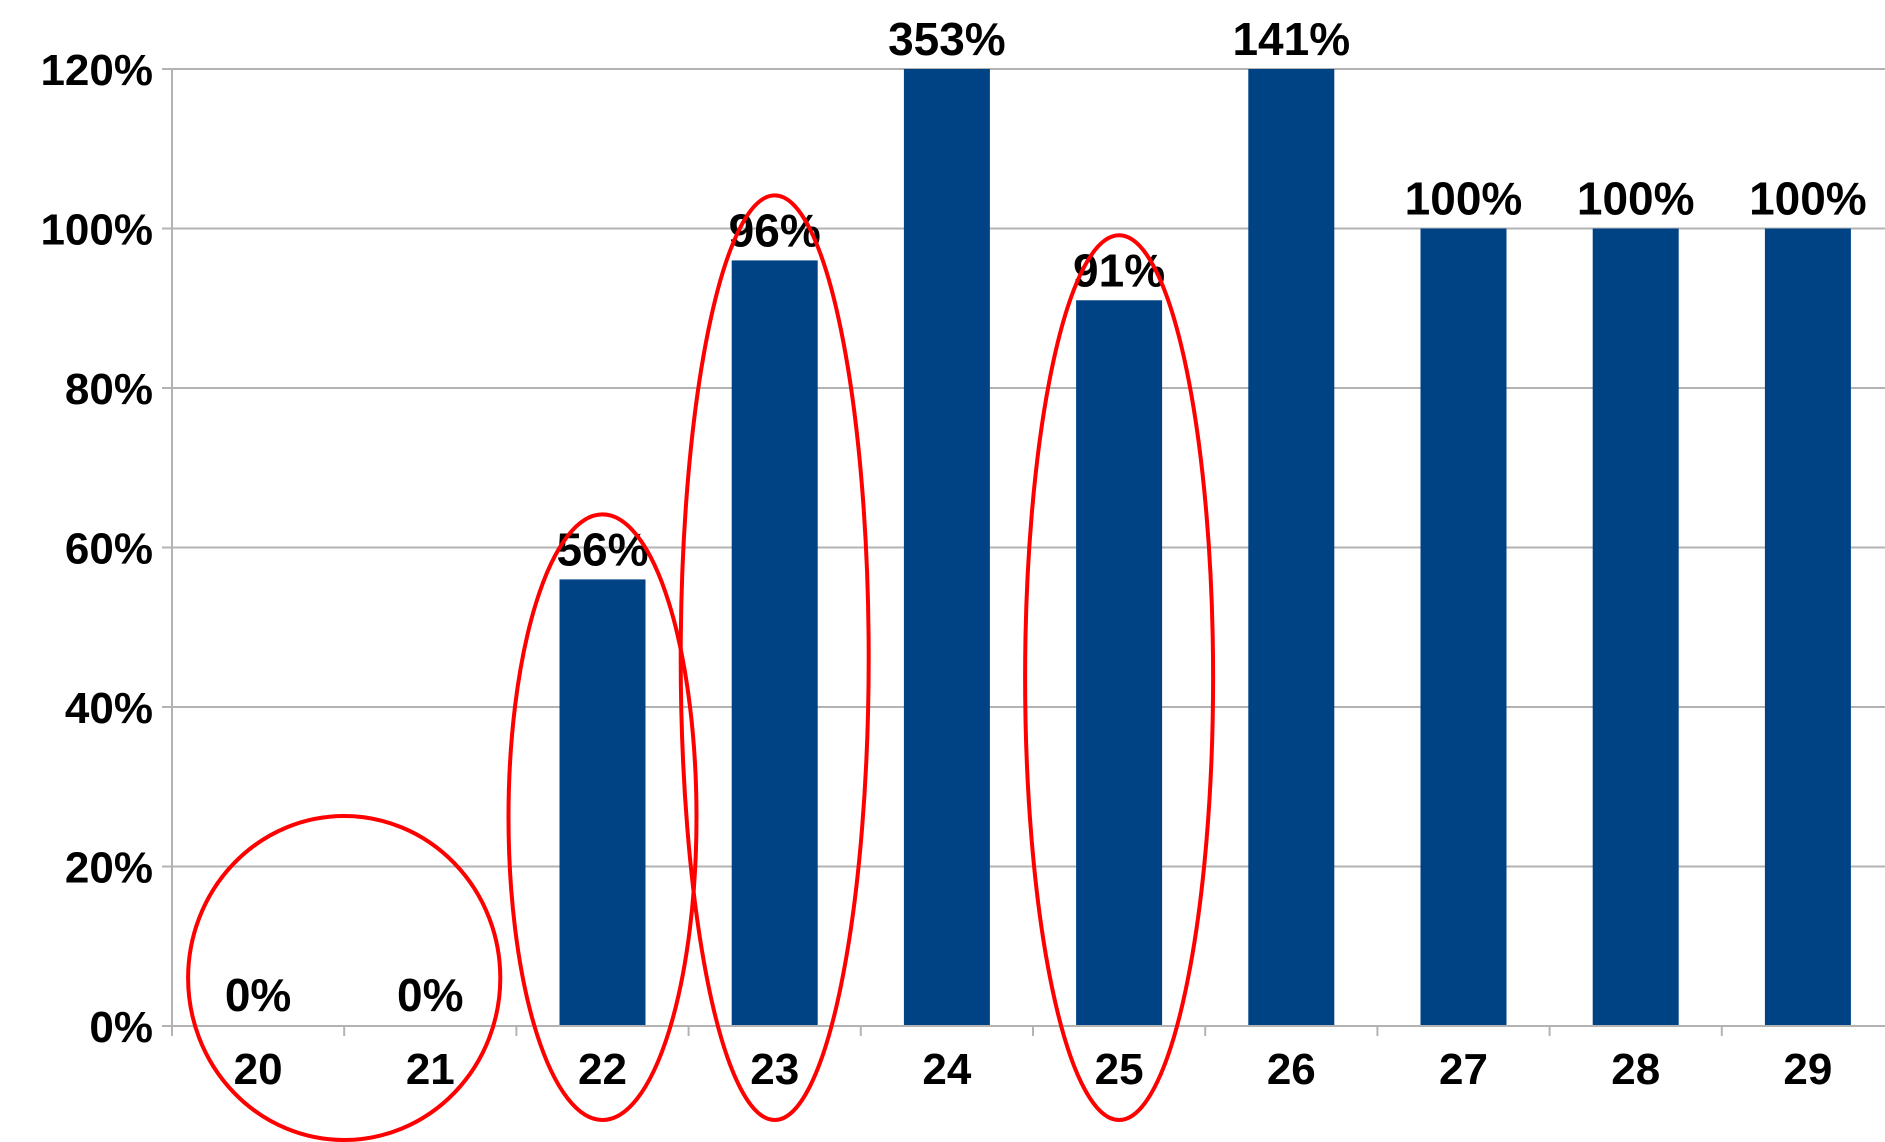 The image size is (1885, 1142). I want to click on x-tick-label: 21, so click(430, 1069).